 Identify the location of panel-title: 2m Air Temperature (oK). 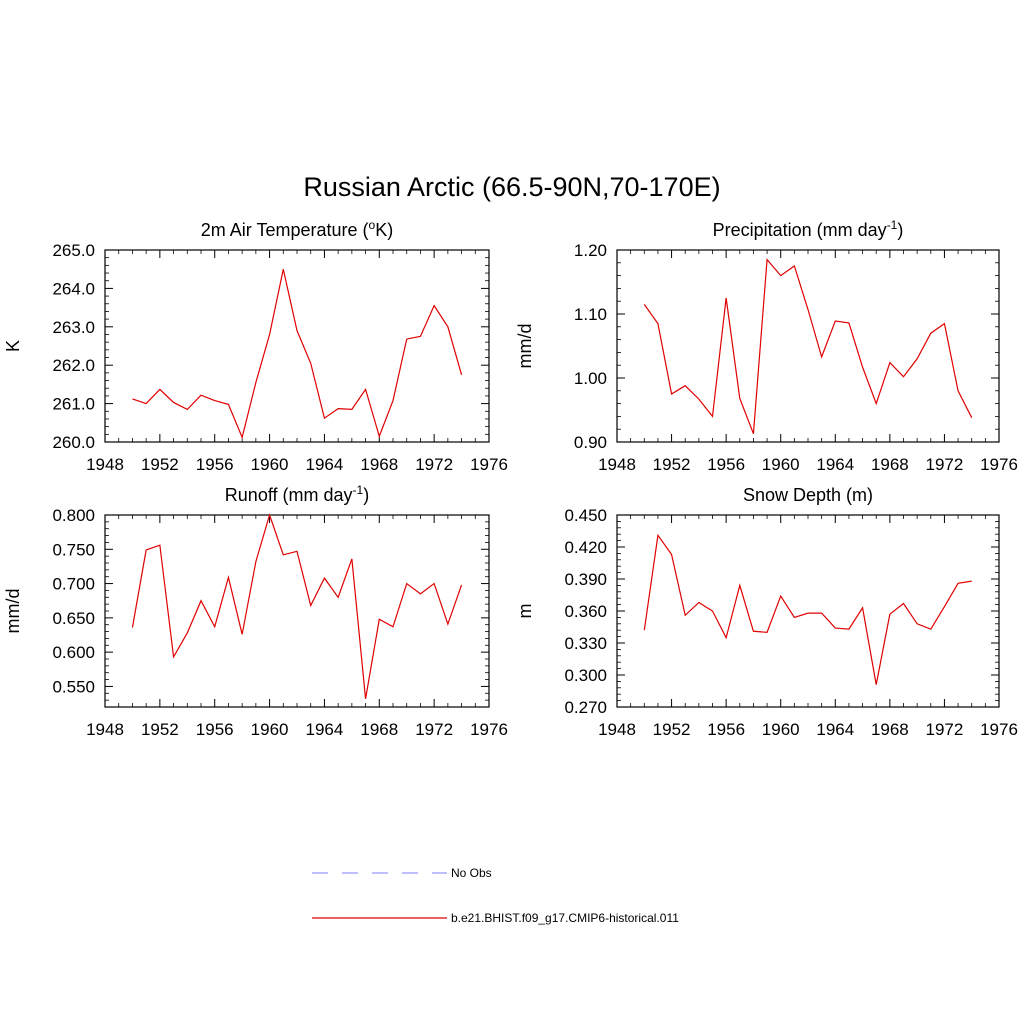
(297, 229).